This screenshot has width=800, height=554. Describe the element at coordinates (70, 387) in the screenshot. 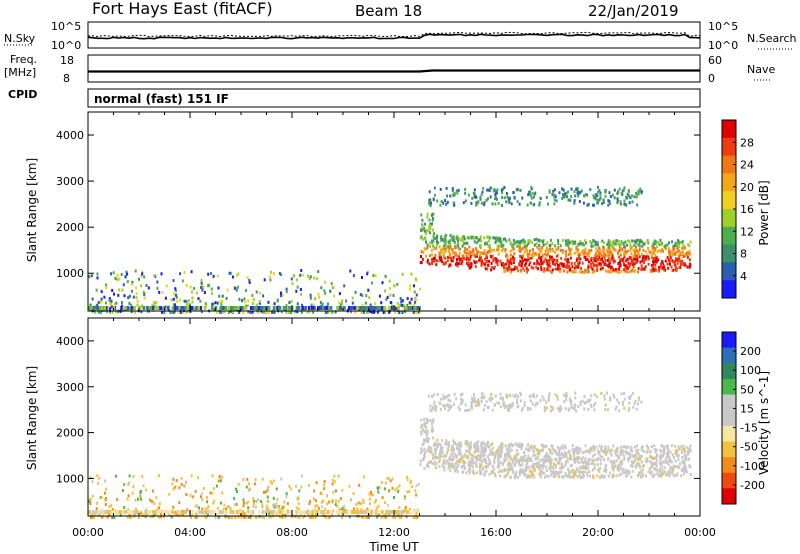

I see `y-tick-label: 3000` at that location.